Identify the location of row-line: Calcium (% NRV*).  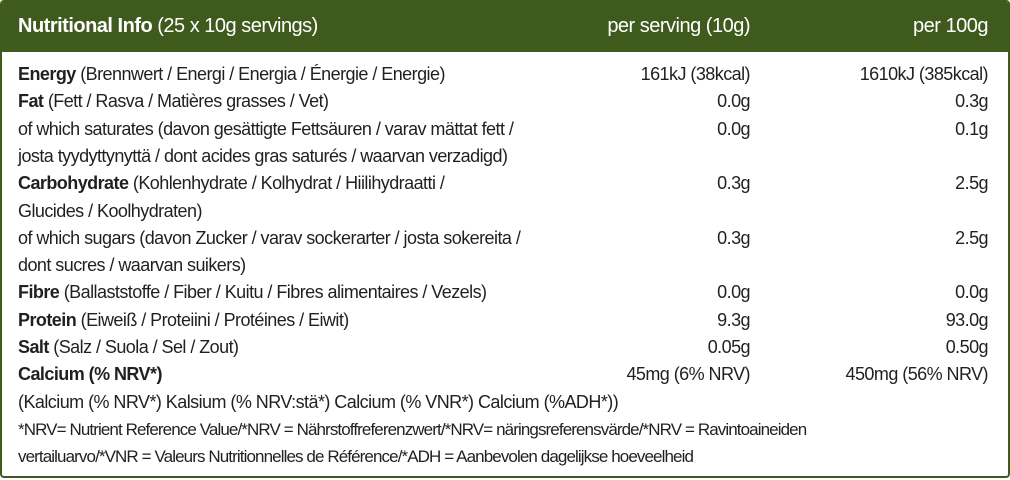
(90, 374).